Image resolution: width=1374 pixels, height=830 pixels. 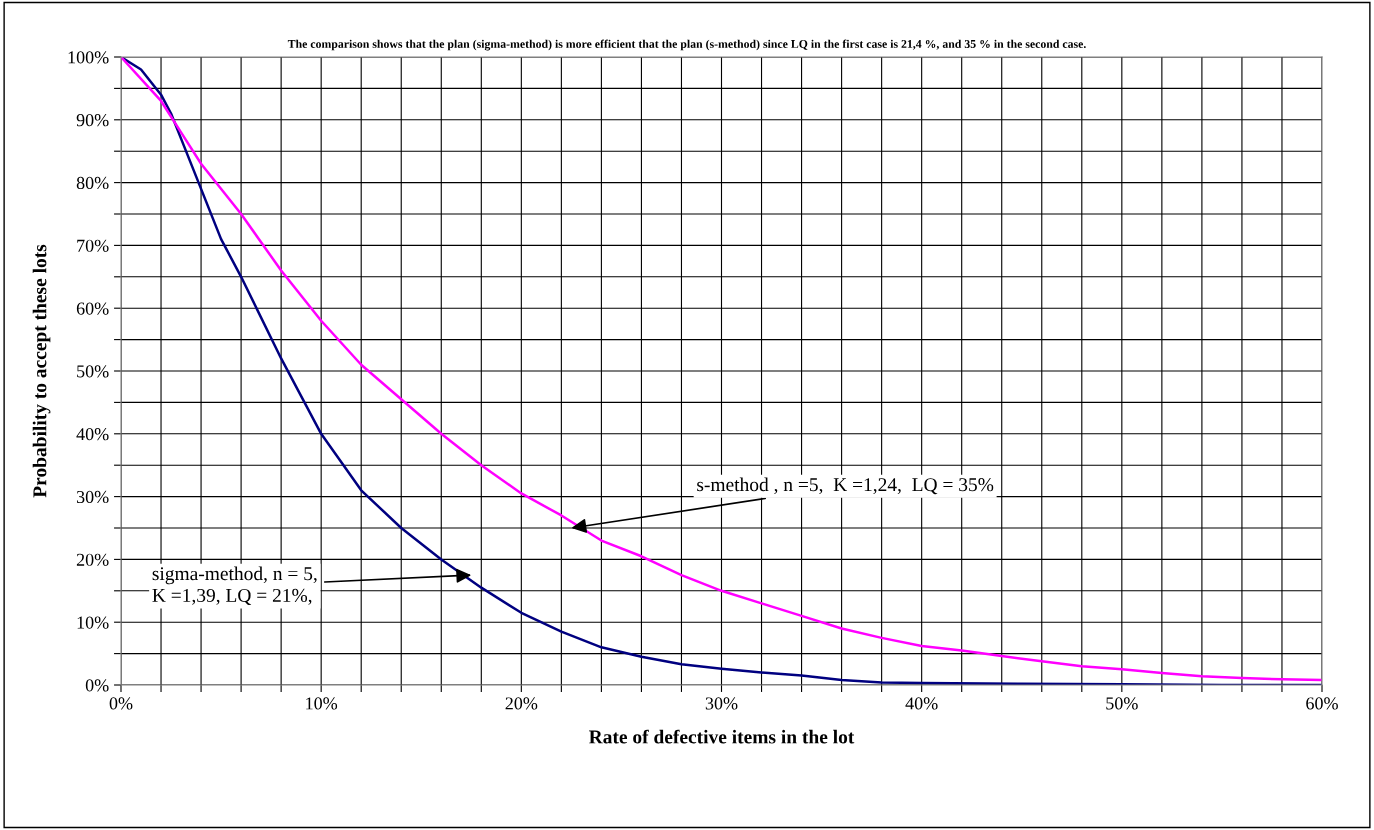 I want to click on x-tick-label: 50%, so click(x=1122, y=703).